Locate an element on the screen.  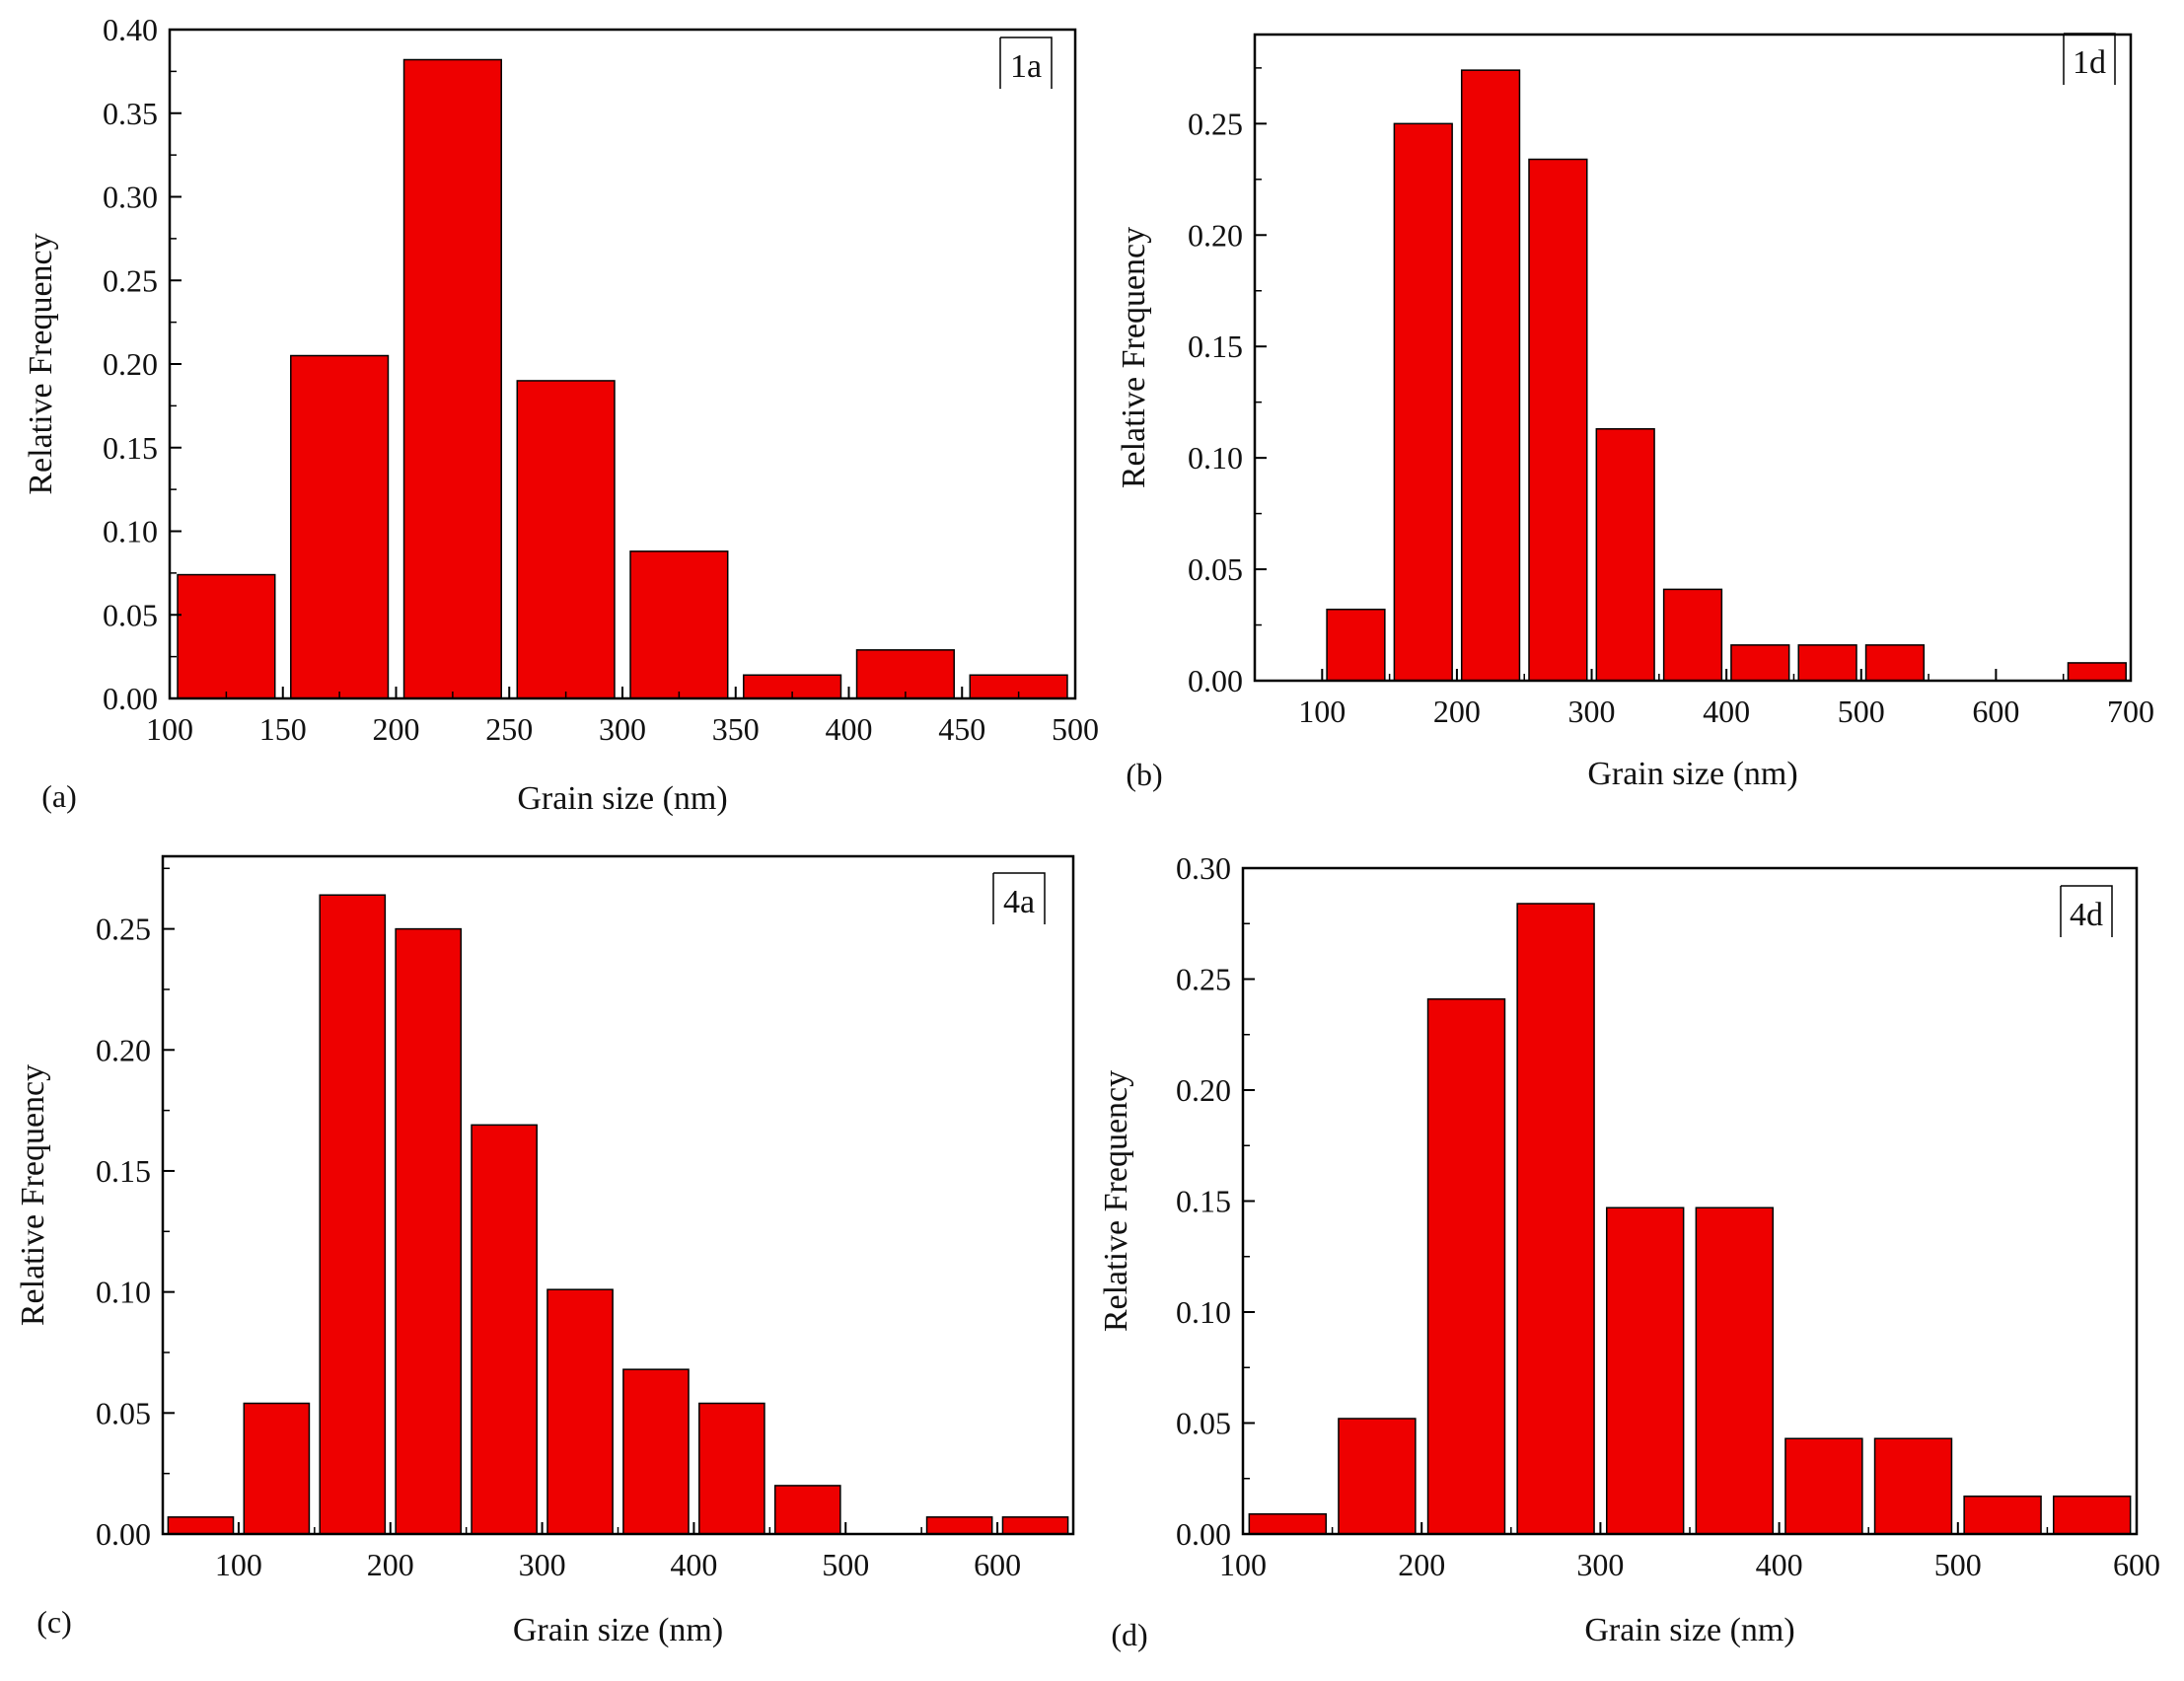
panel-label: (d) is located at coordinates (1129, 1634).